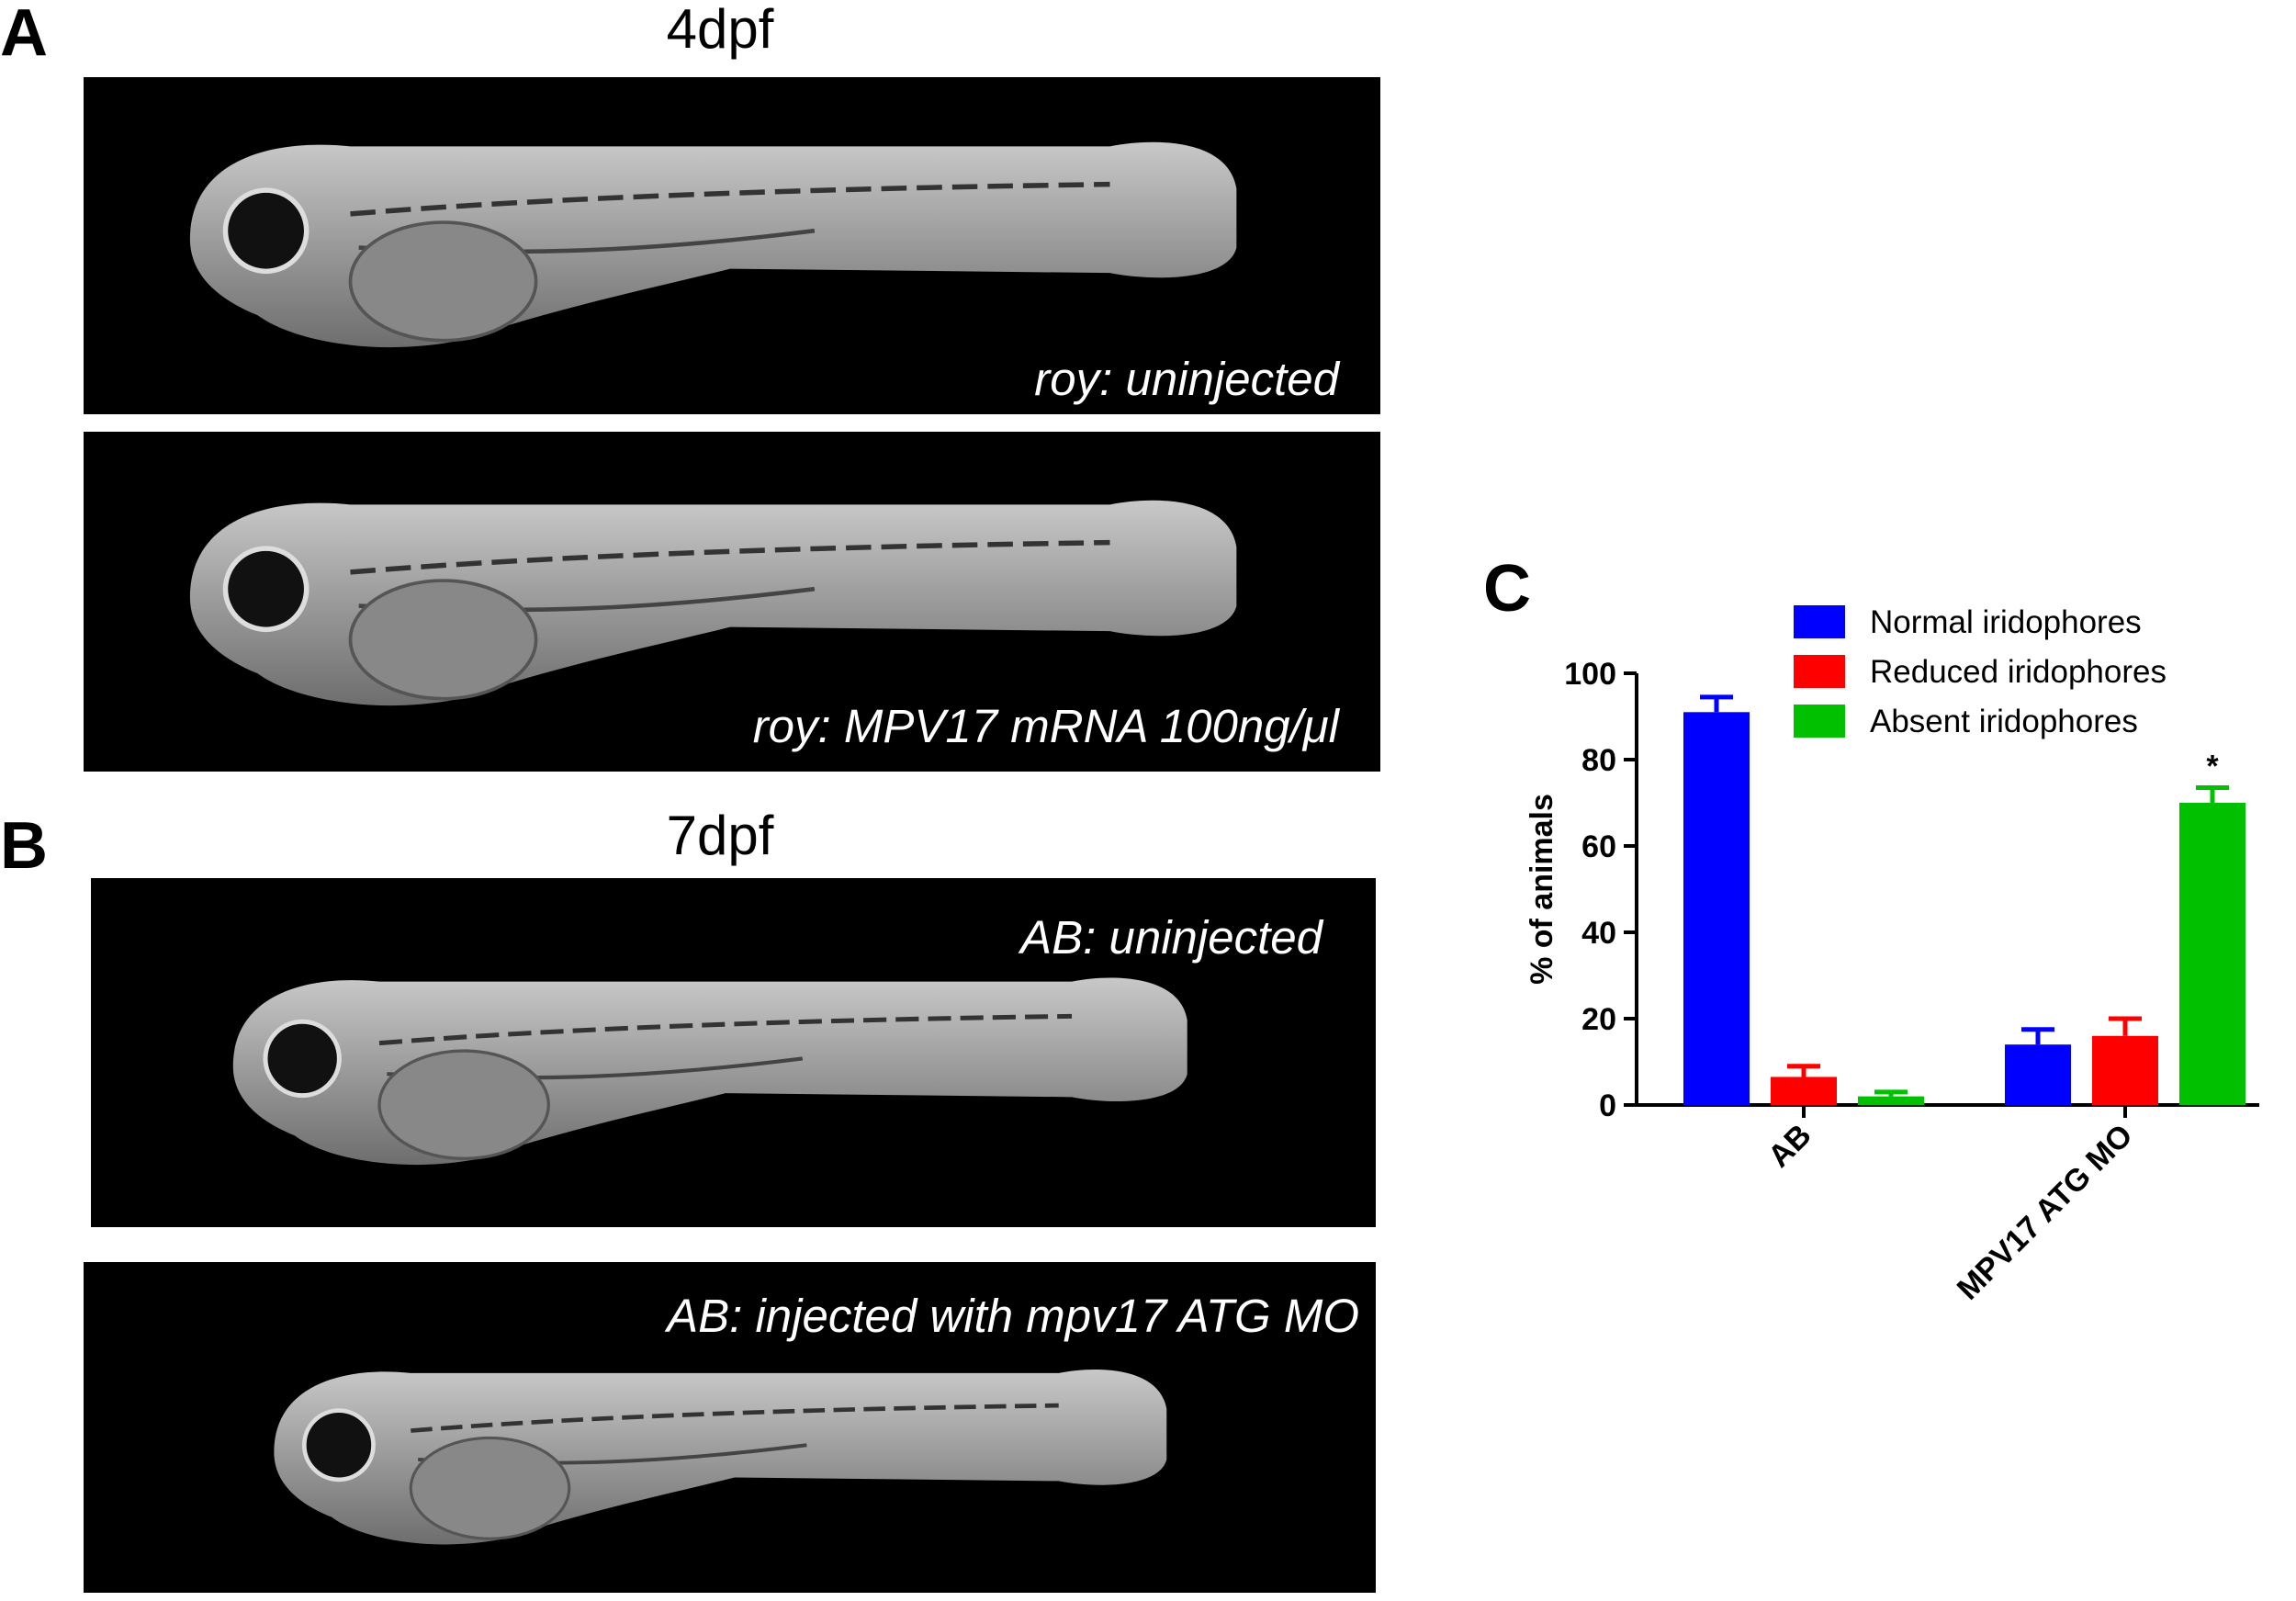  Describe the element at coordinates (1598, 760) in the screenshot. I see `y-tick-label: 80` at that location.